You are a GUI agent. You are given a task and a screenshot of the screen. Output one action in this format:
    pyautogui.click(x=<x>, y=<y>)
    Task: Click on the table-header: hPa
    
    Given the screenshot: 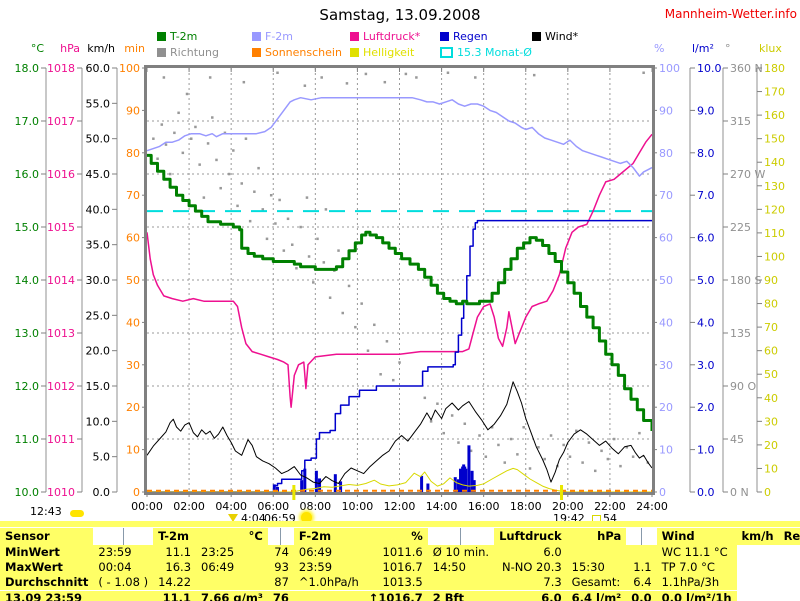 What is the action you would take?
    pyautogui.click(x=596, y=536)
    